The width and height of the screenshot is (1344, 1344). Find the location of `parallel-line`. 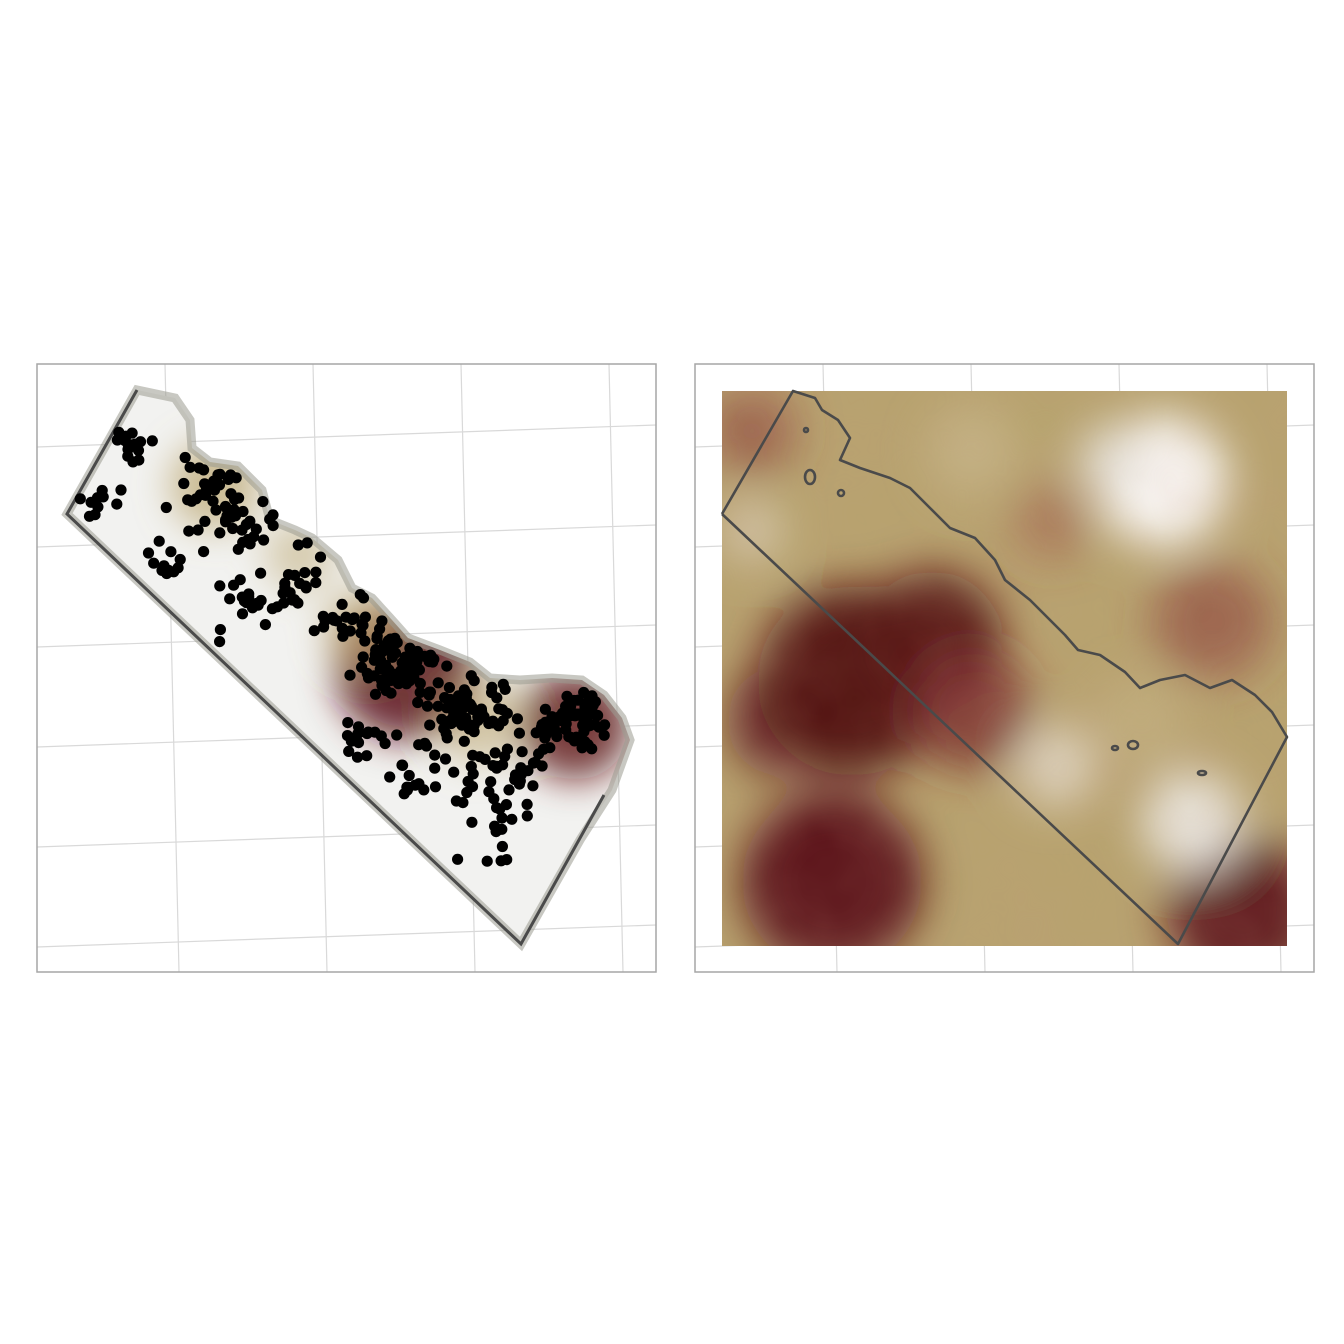

parallel-line is located at coordinates (346, 936).